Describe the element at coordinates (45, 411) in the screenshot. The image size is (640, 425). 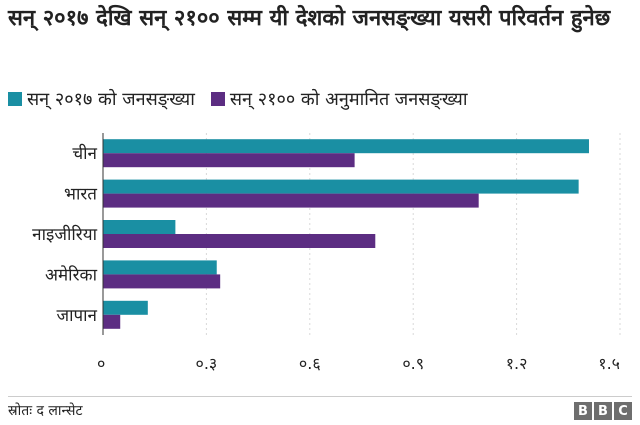
I see `source-note: स्रोतः द लान्सेट` at that location.